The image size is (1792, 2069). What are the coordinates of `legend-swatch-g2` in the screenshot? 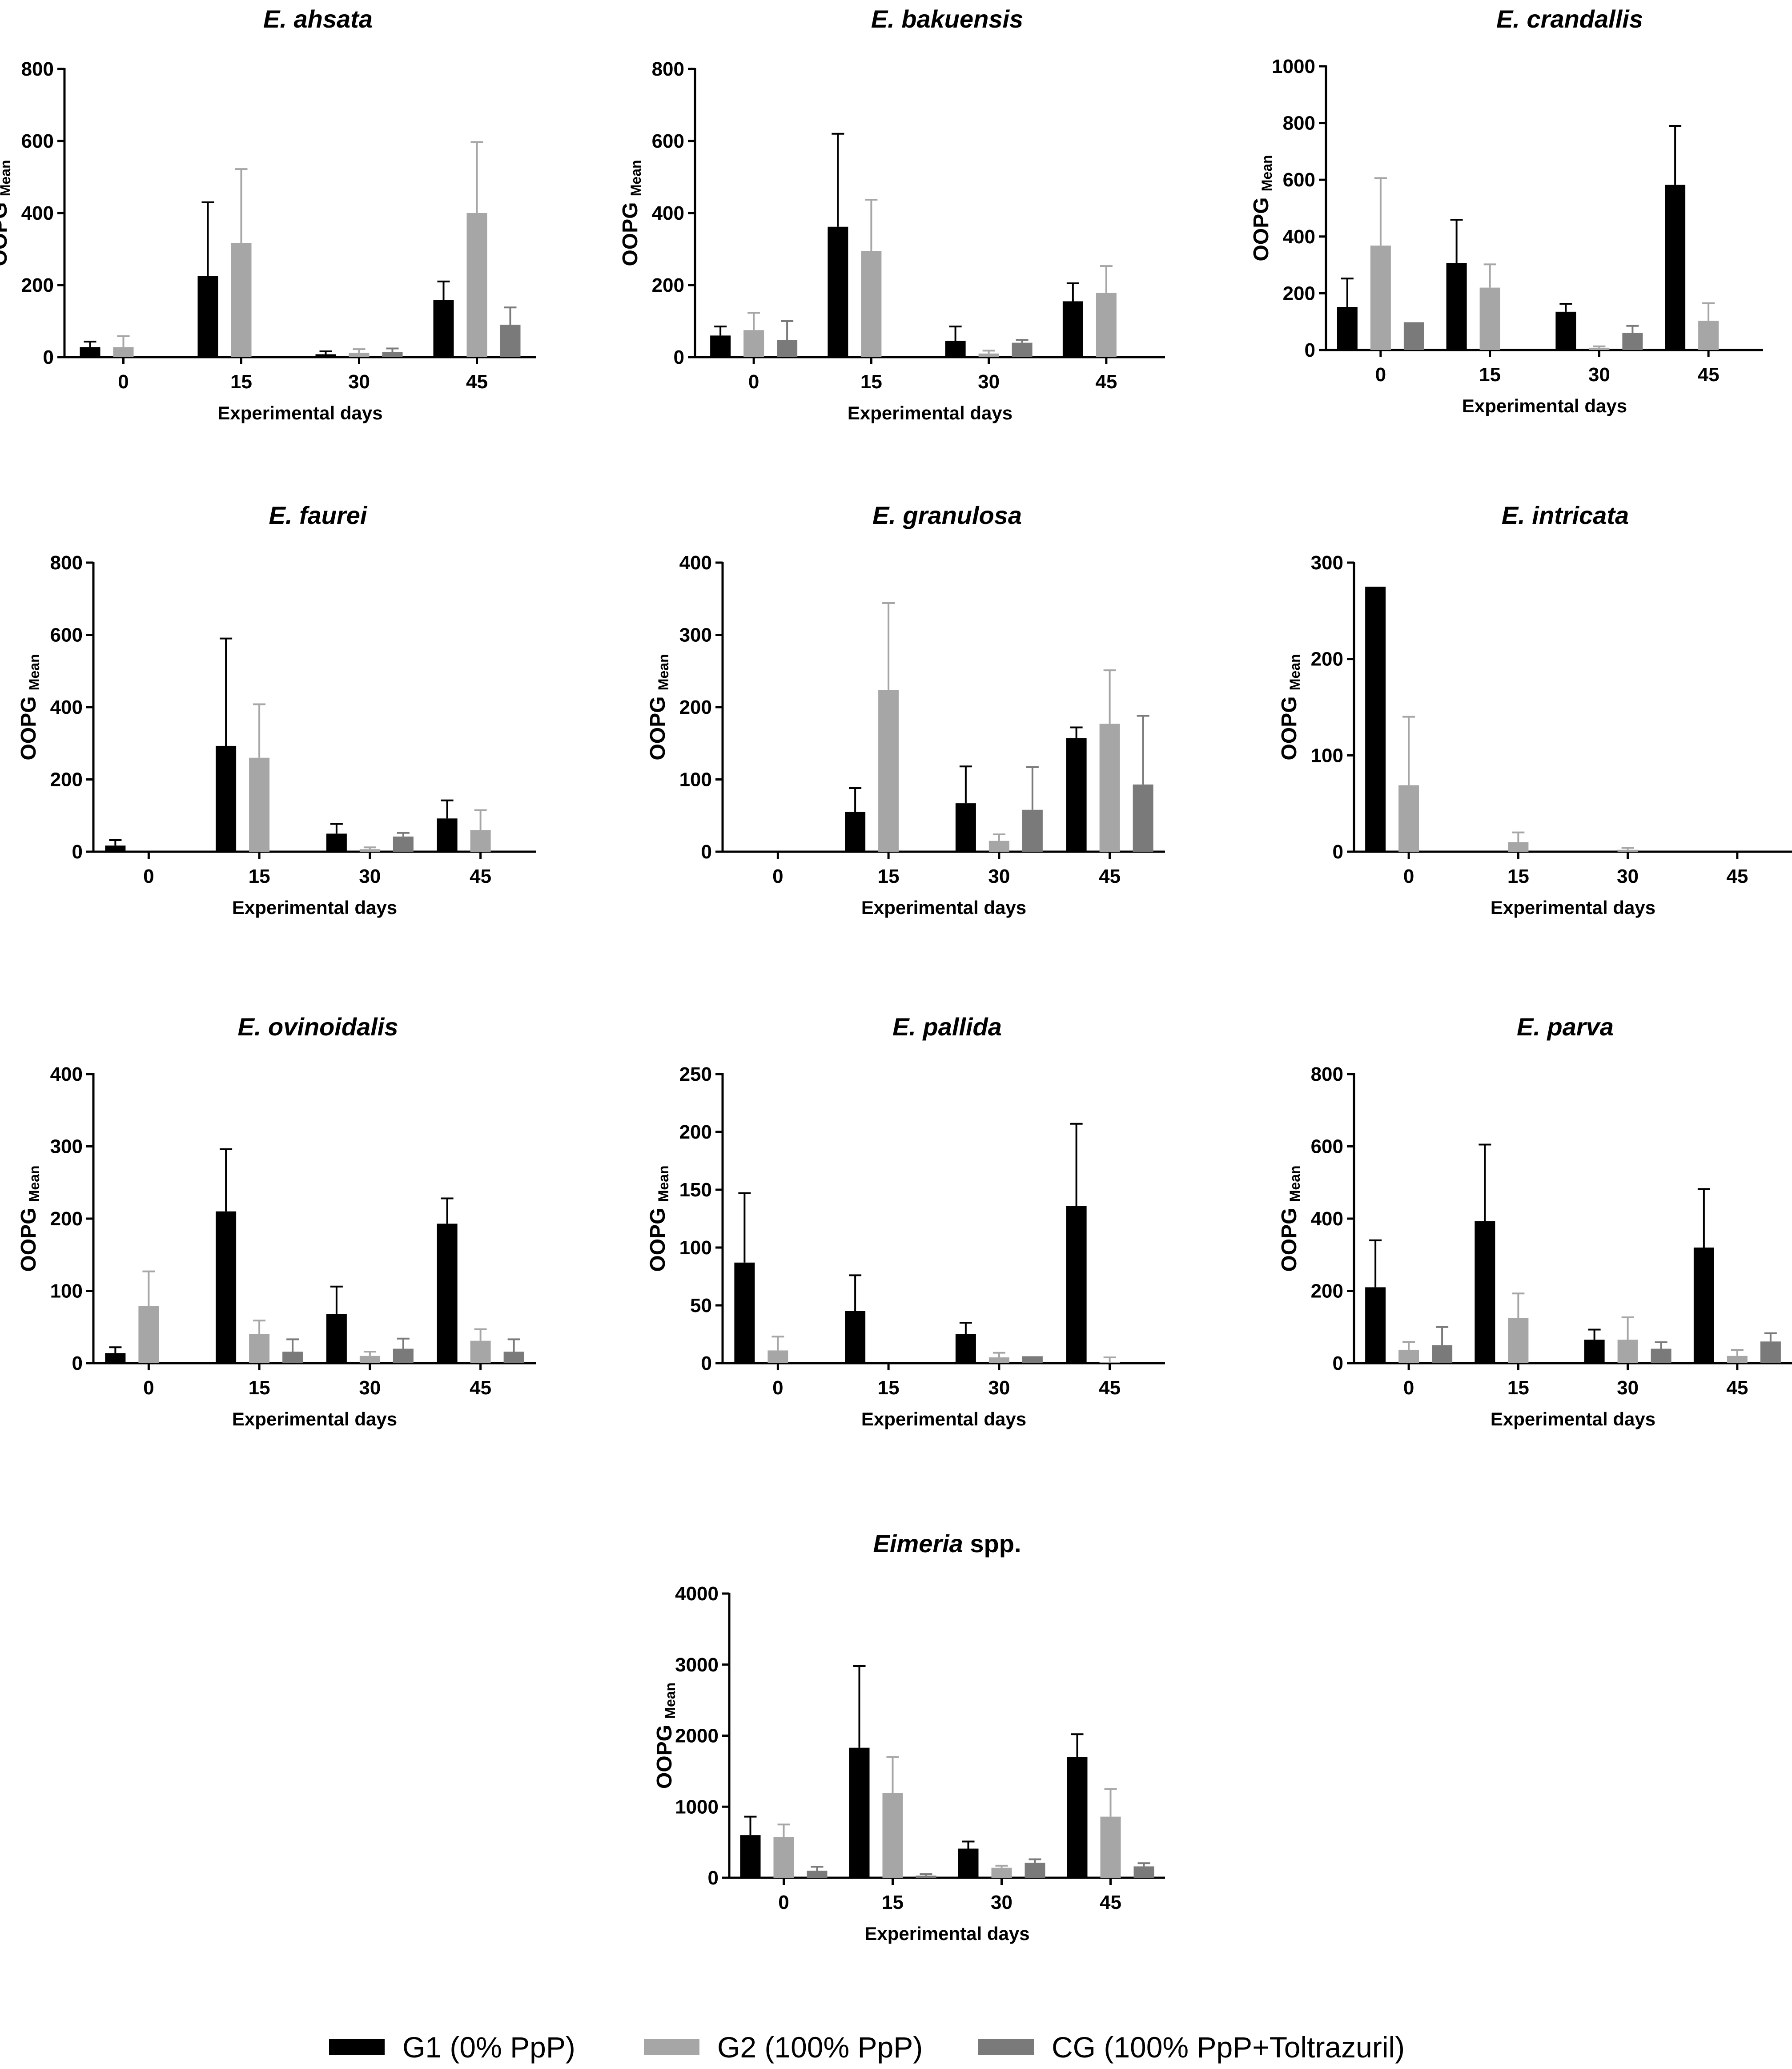 It's located at (671, 2047).